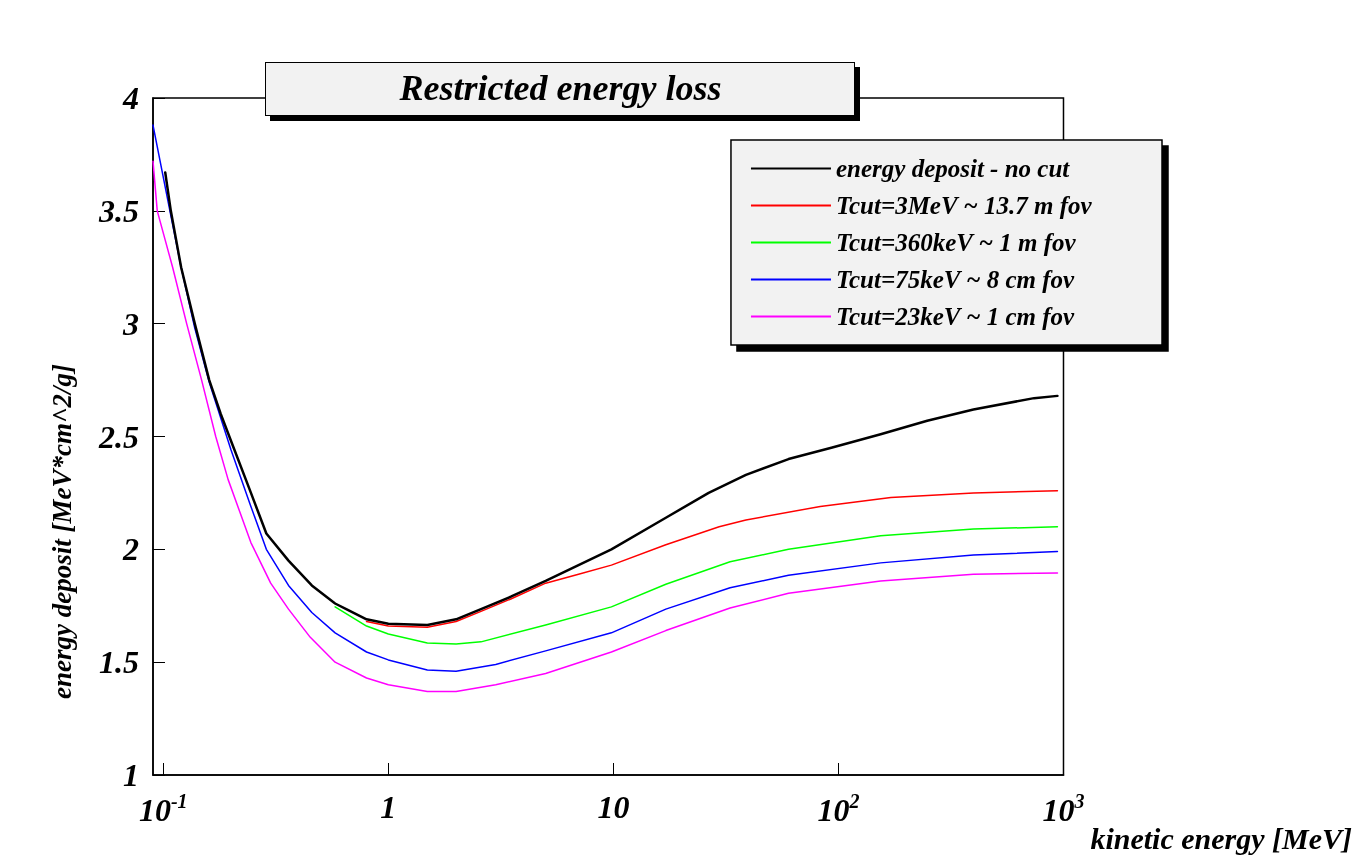 The height and width of the screenshot is (862, 1355). What do you see at coordinates (131, 775) in the screenshot?
I see `y-tick-label: 1` at bounding box center [131, 775].